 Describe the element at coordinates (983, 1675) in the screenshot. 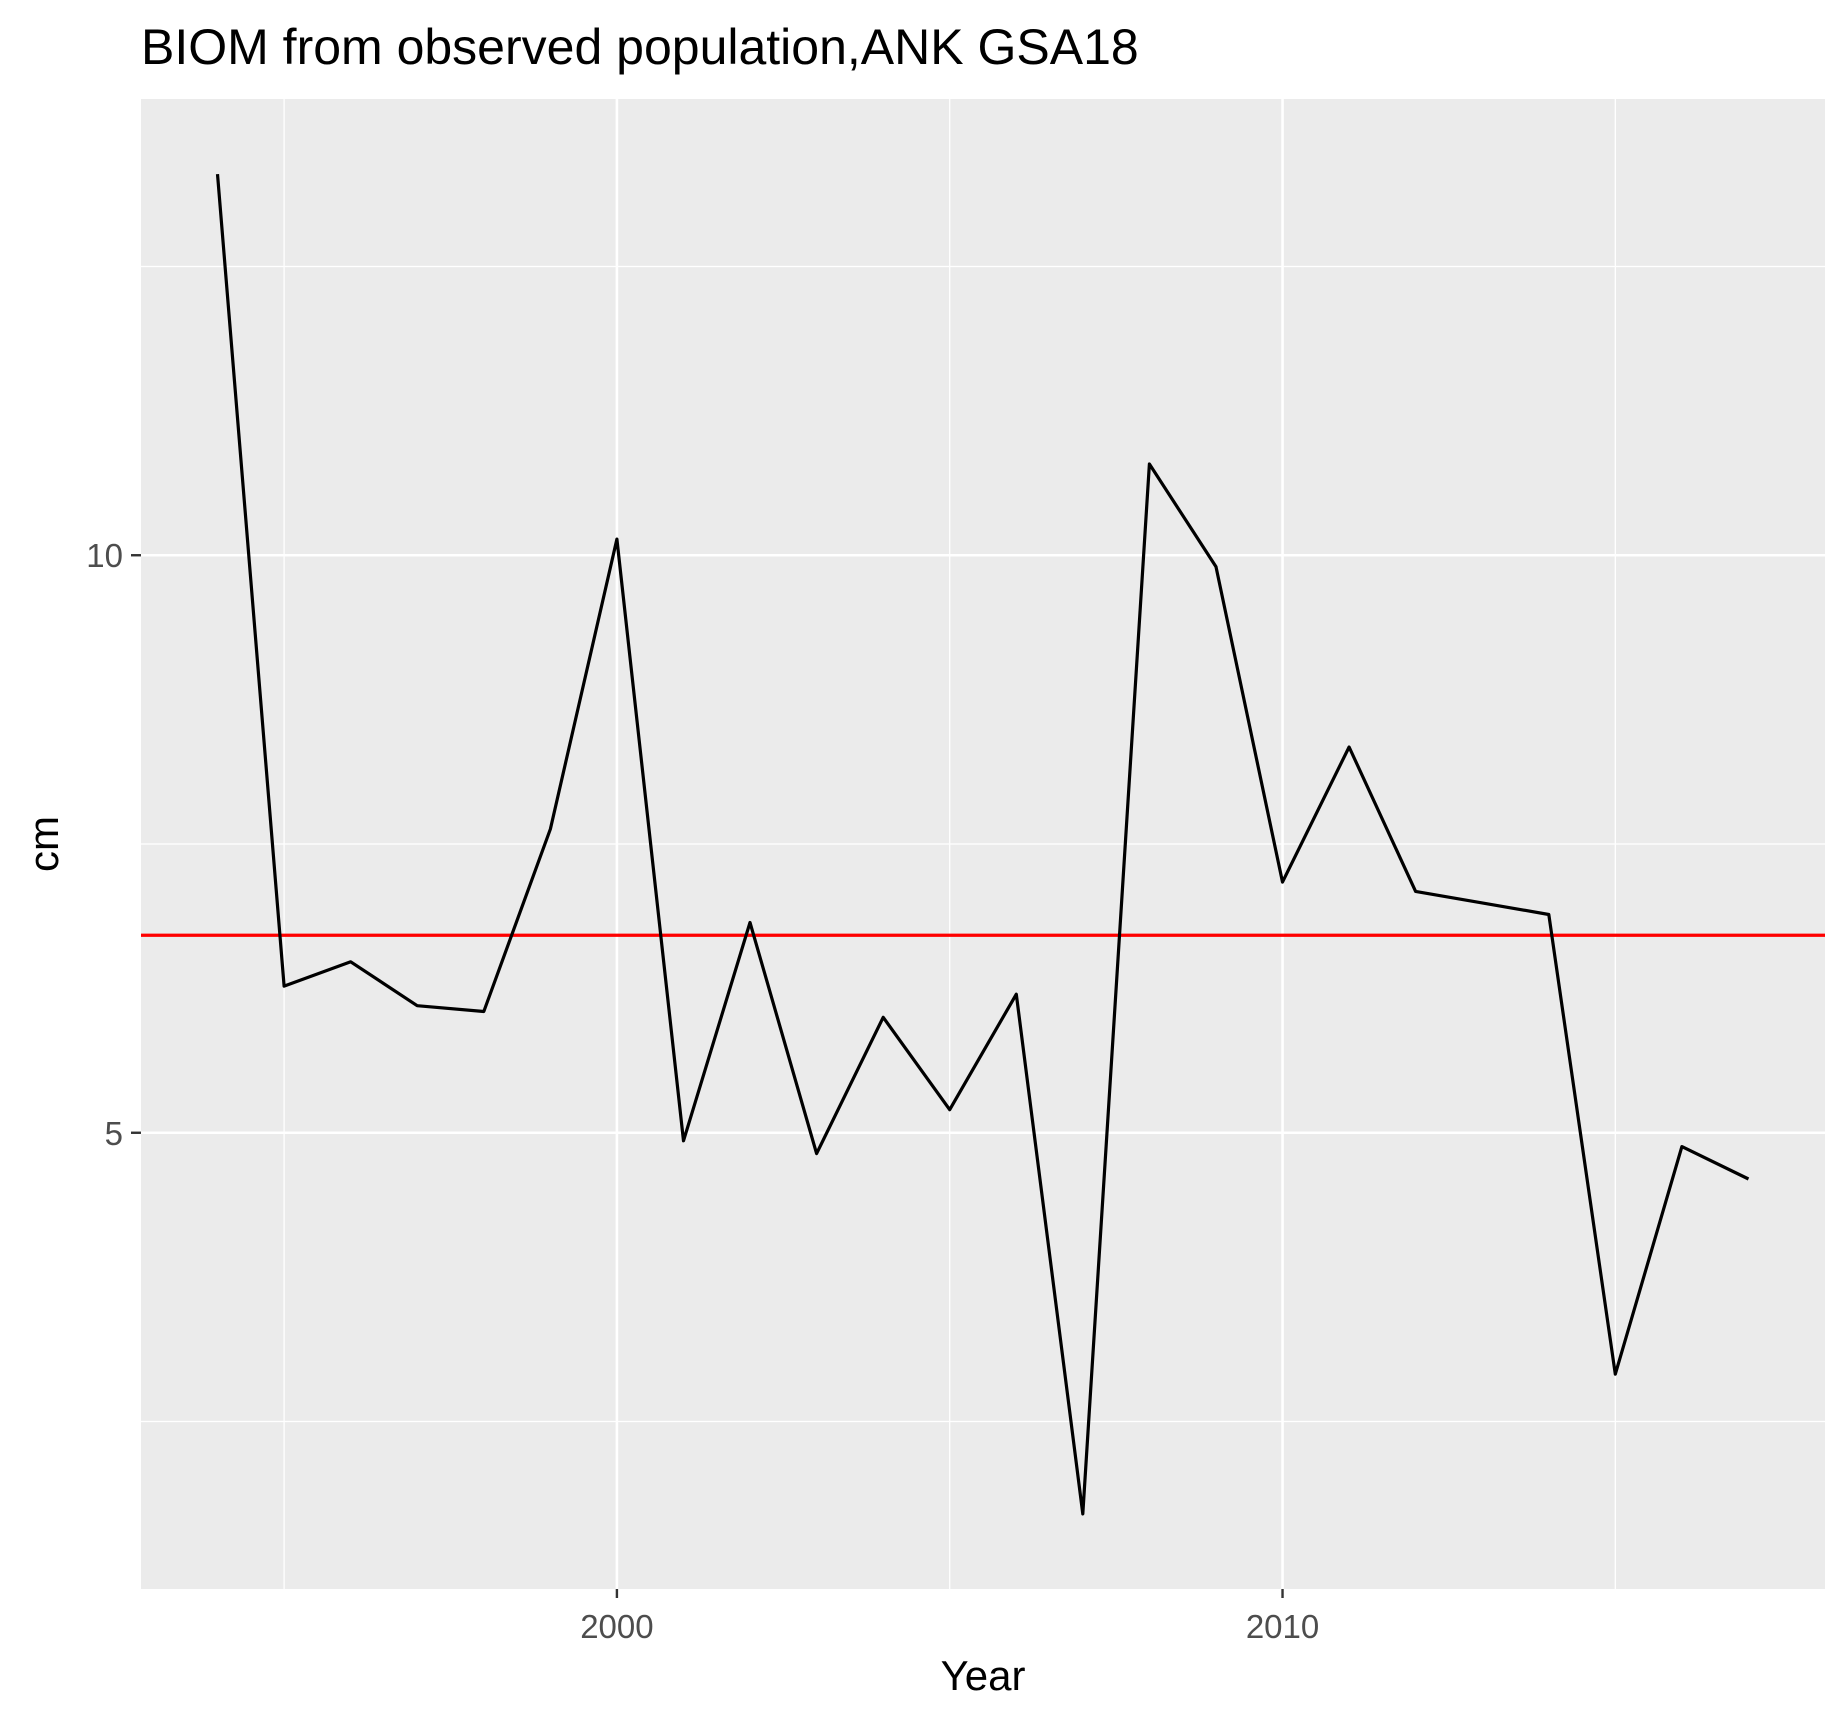

I see `x-axis-title: Year` at that location.